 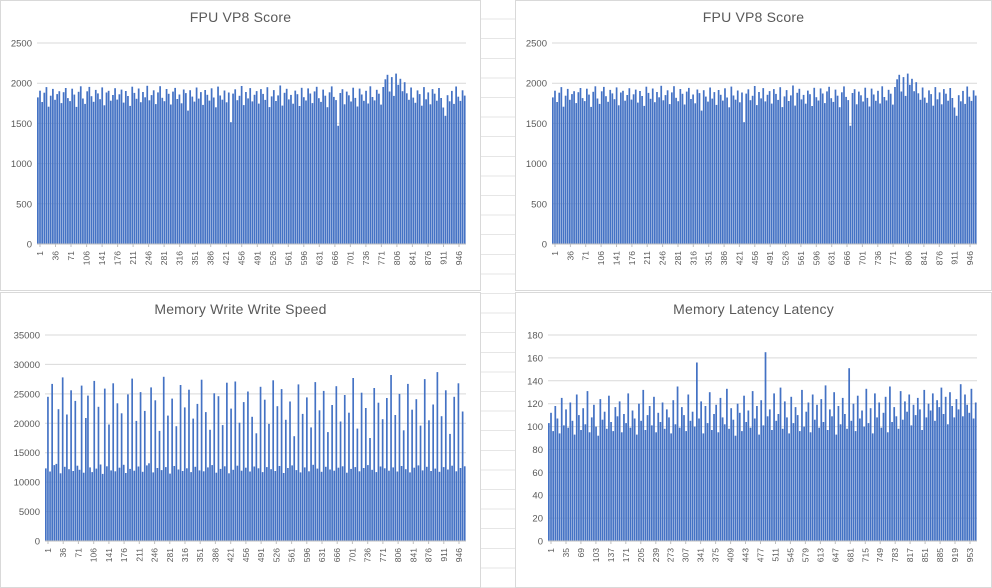 I want to click on svg-text: 211, so click(x=139, y=555).